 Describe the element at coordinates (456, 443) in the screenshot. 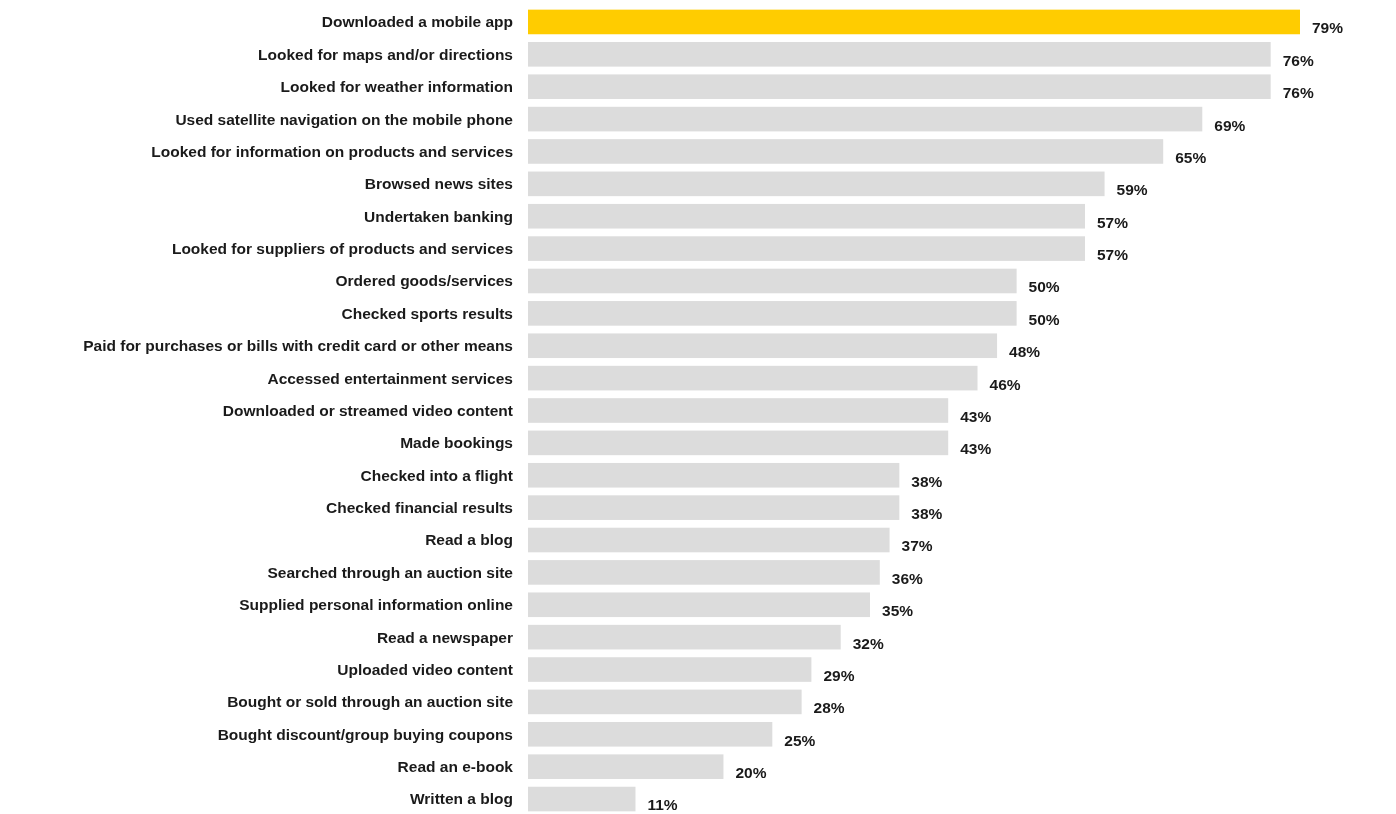

I see `y-tick-label: Made bookings` at that location.